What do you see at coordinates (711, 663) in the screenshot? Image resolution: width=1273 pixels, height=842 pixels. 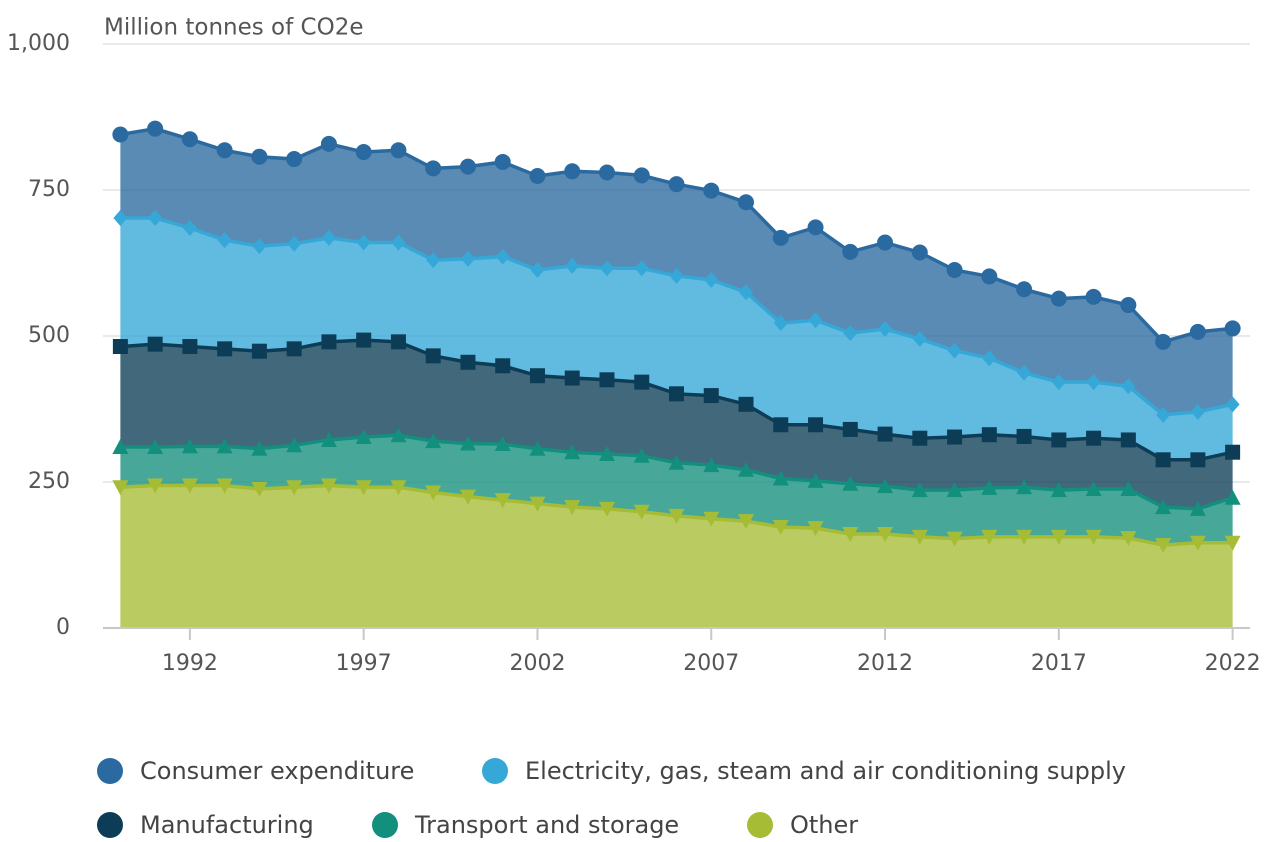 I see `x-tick-label: 2007` at bounding box center [711, 663].